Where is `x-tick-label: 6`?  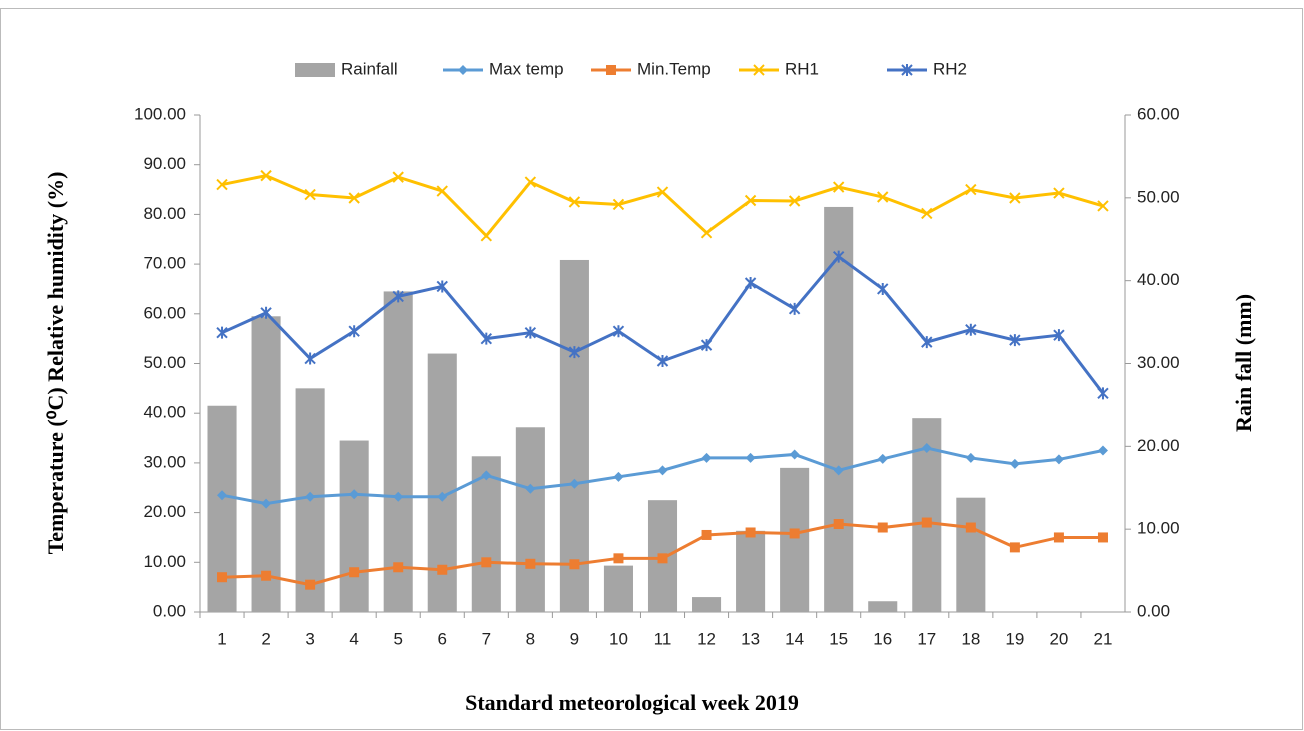
x-tick-label: 6 is located at coordinates (442, 638).